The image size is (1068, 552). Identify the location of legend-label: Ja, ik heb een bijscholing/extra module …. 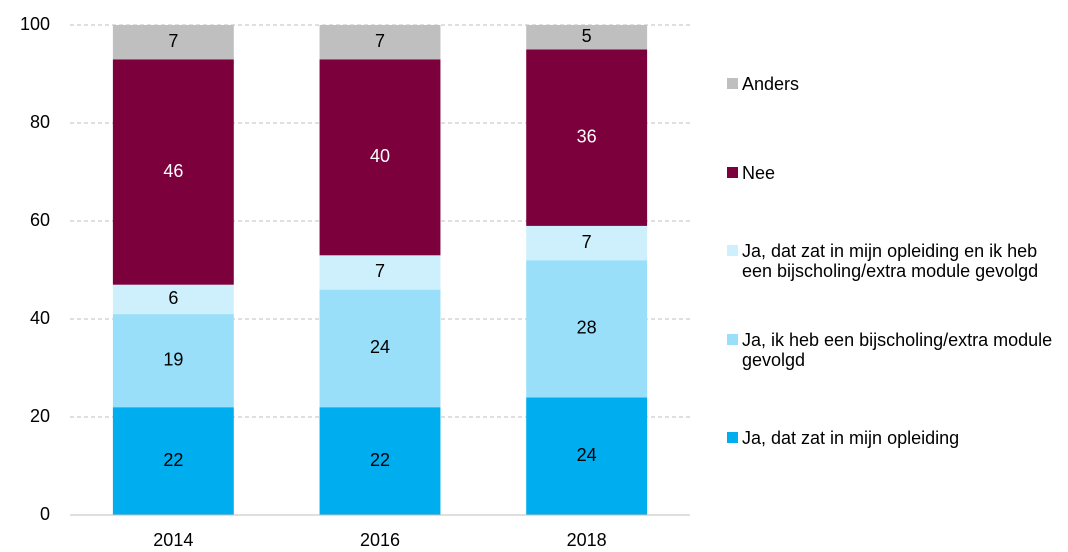
(897, 349).